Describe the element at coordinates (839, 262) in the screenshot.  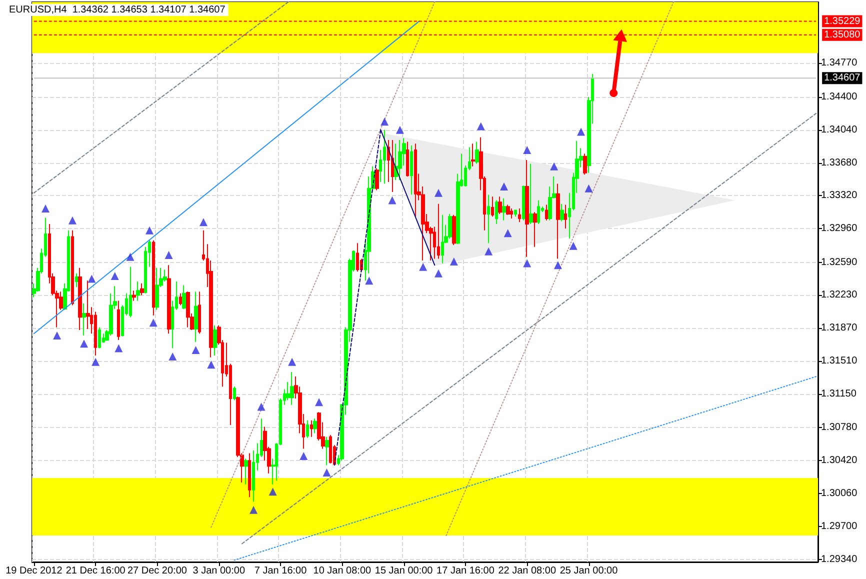
I see `y-tick-label: 1.32590` at that location.